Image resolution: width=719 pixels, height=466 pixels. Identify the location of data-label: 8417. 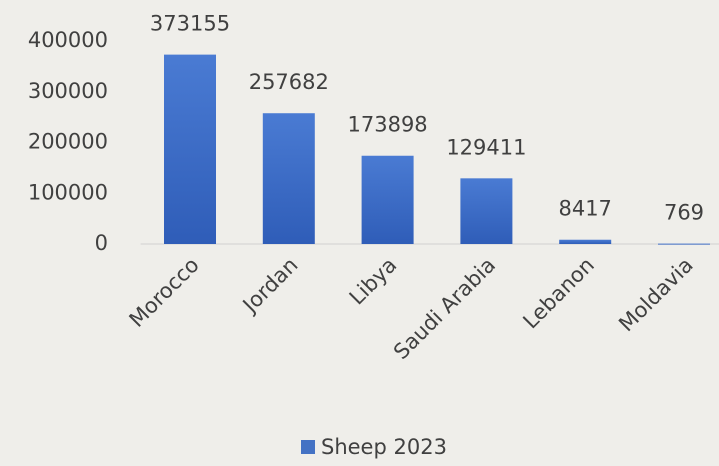
(584, 209).